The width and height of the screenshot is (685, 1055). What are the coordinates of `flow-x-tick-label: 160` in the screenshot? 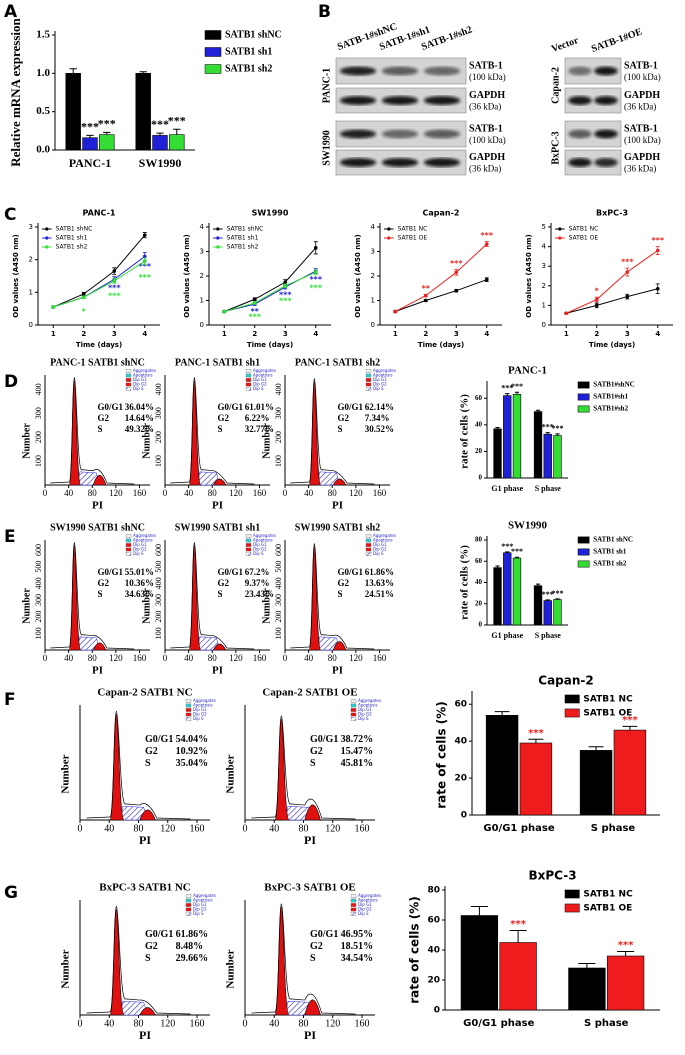 It's located at (140, 658).